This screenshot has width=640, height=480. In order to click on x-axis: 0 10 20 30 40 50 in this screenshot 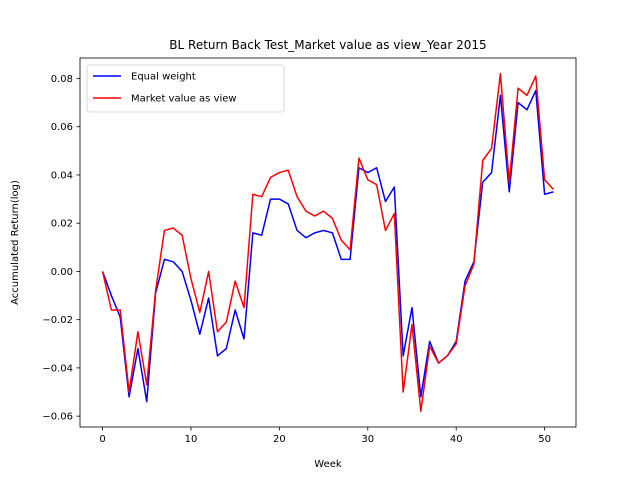, I will do `click(325, 436)`.